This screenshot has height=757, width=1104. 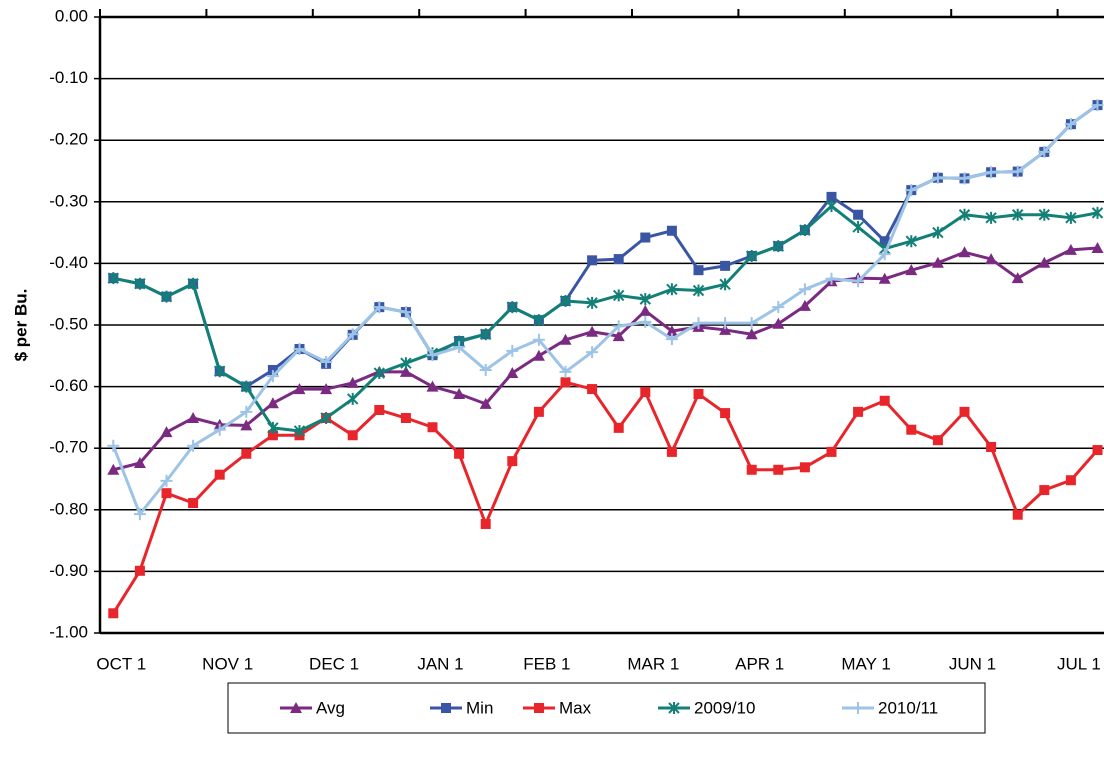 I want to click on x-tick-label: MAR 1, so click(x=653, y=663).